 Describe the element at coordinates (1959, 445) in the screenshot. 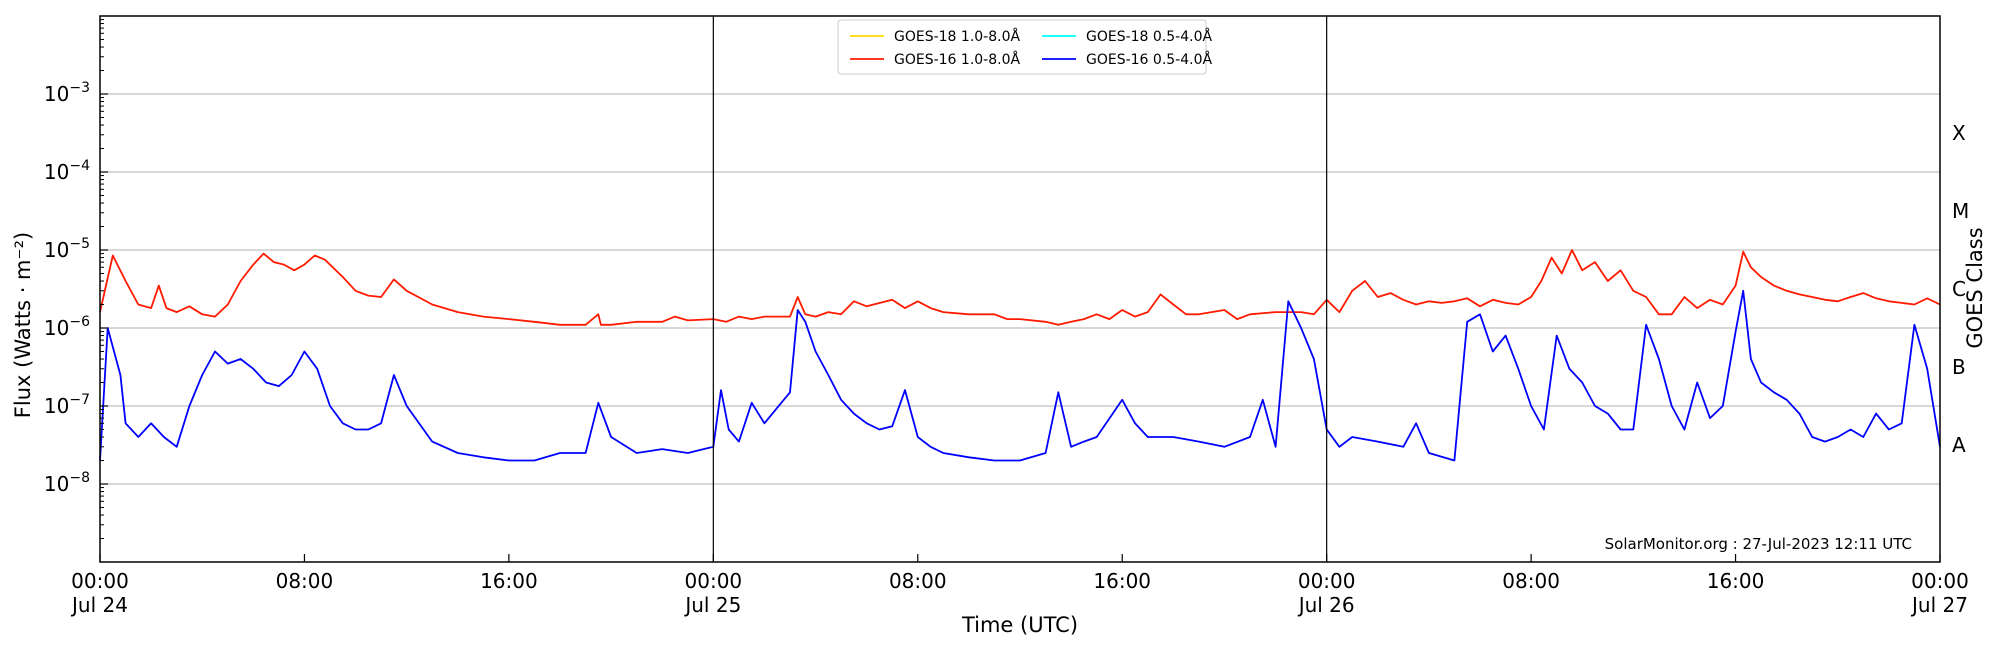

I see `goes-class-label: A` at that location.